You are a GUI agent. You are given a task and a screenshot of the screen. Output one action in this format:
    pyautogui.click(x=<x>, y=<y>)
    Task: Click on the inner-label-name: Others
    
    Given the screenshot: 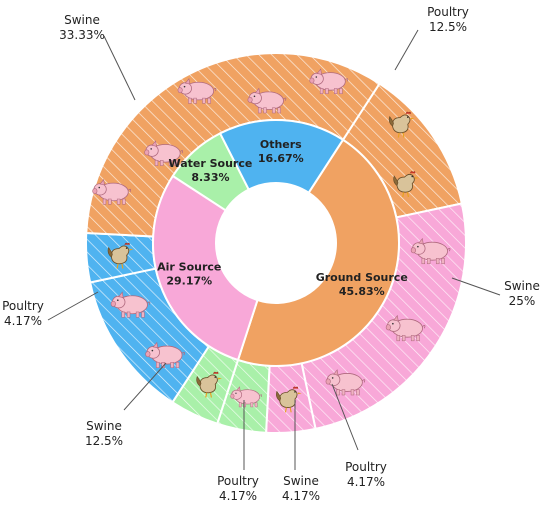 What is the action you would take?
    pyautogui.click(x=281, y=144)
    